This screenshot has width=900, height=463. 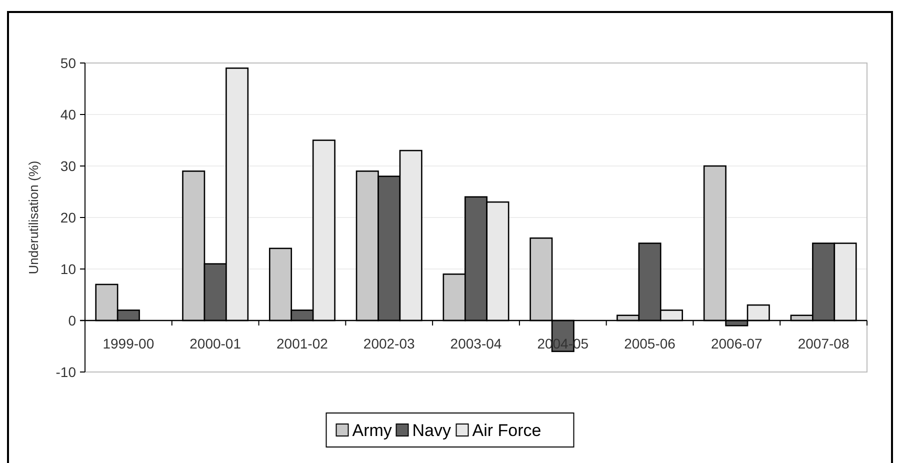 What do you see at coordinates (72, 320) in the screenshot?
I see `y-tick-label: 0` at bounding box center [72, 320].